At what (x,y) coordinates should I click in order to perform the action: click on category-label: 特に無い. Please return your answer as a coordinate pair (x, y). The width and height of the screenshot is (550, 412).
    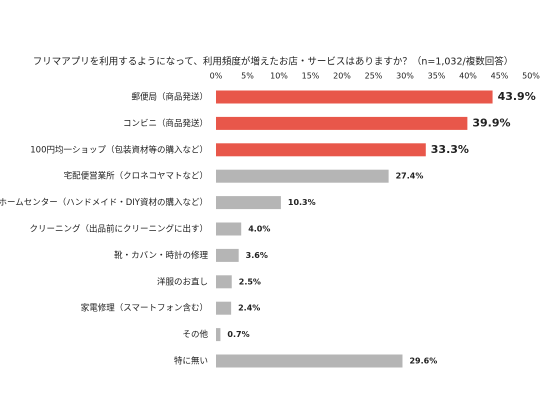
    Looking at the image, I should click on (191, 361).